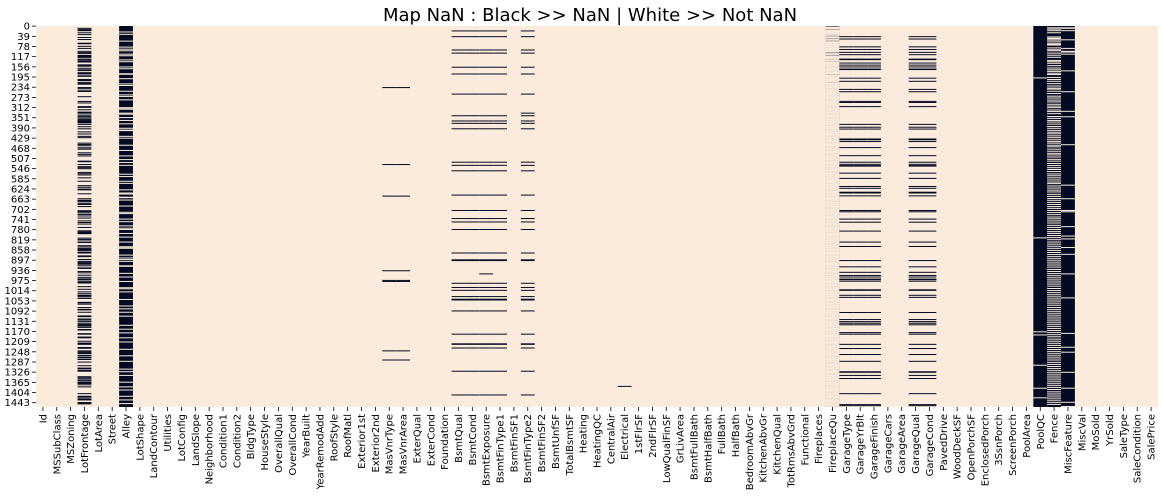  Describe the element at coordinates (17, 403) in the screenshot. I see `row-tick-label: 1443` at that location.